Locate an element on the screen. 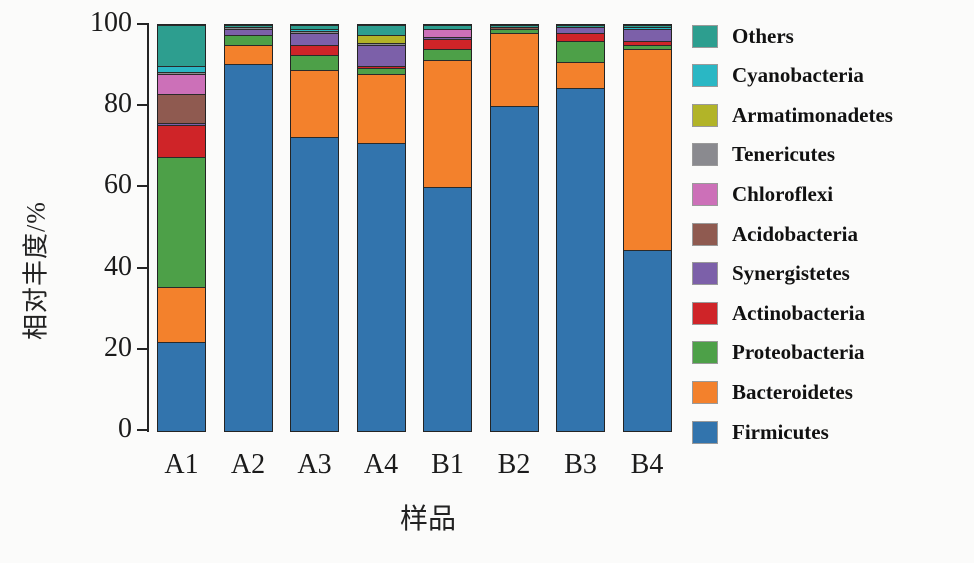 The image size is (974, 563). legend-swatch-armatimonadetes is located at coordinates (705, 115).